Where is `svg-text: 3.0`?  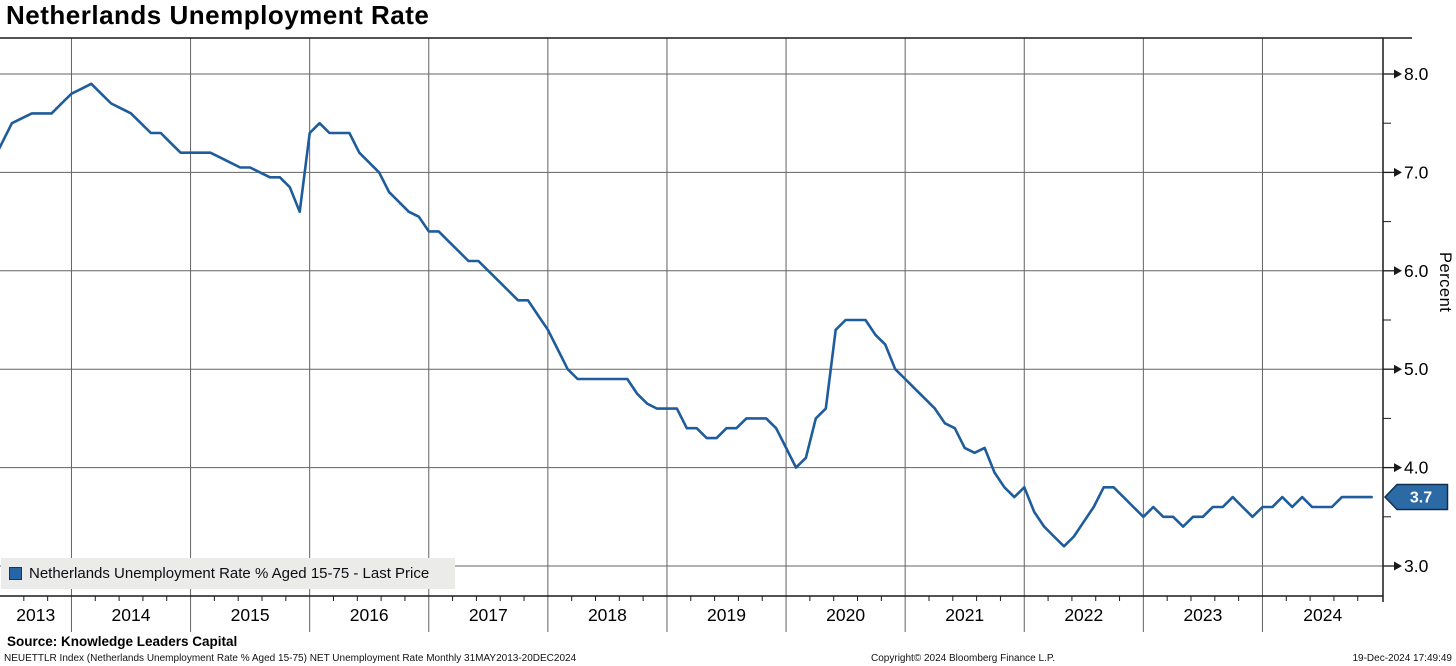 svg-text: 3.0 is located at coordinates (1416, 566).